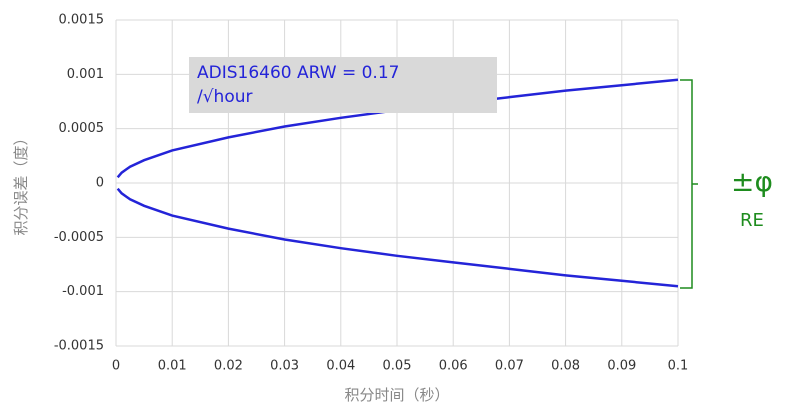 The height and width of the screenshot is (416, 800). What do you see at coordinates (397, 366) in the screenshot?
I see `x-tick-label: 0.05` at bounding box center [397, 366].